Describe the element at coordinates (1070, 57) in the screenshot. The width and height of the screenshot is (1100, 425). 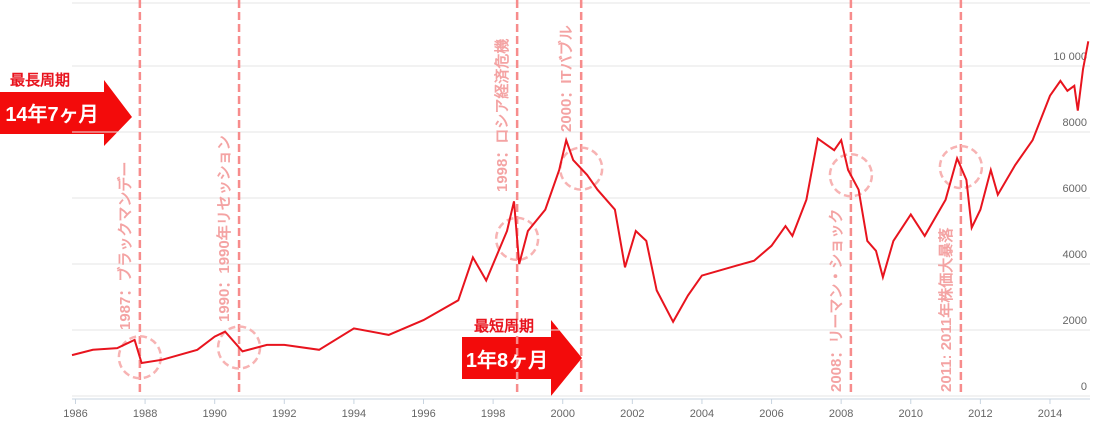
I see `y-tick-label: 10 000` at that location.